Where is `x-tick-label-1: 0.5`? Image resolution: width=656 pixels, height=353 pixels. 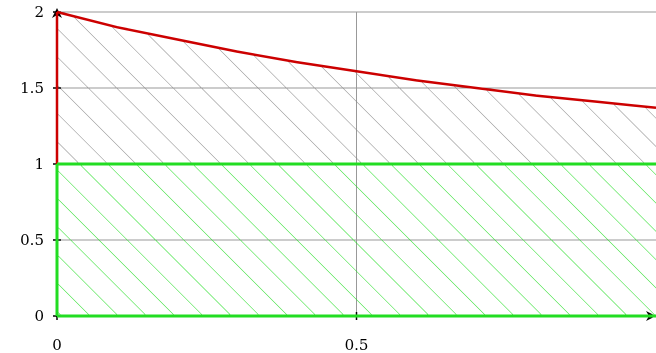 x-tick-label-1: 0.5 is located at coordinates (357, 344).